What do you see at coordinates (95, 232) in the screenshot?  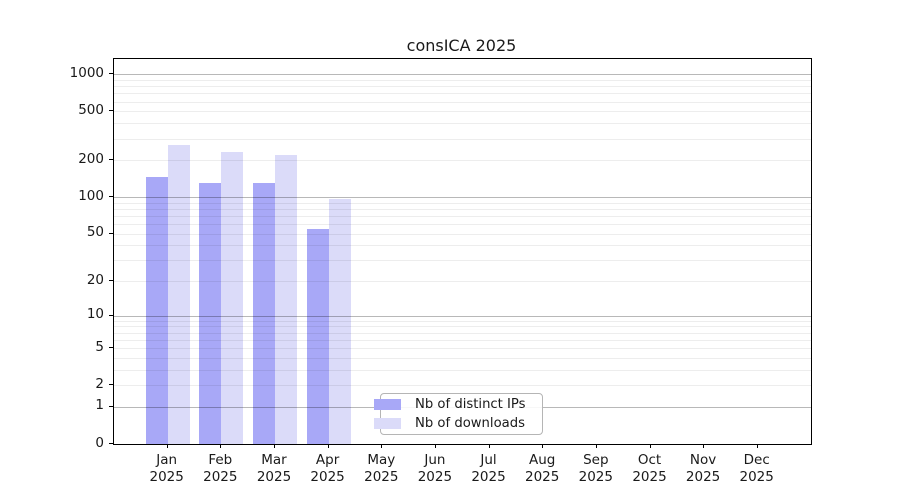 I see `y-tick-label-50: 50` at bounding box center [95, 232].